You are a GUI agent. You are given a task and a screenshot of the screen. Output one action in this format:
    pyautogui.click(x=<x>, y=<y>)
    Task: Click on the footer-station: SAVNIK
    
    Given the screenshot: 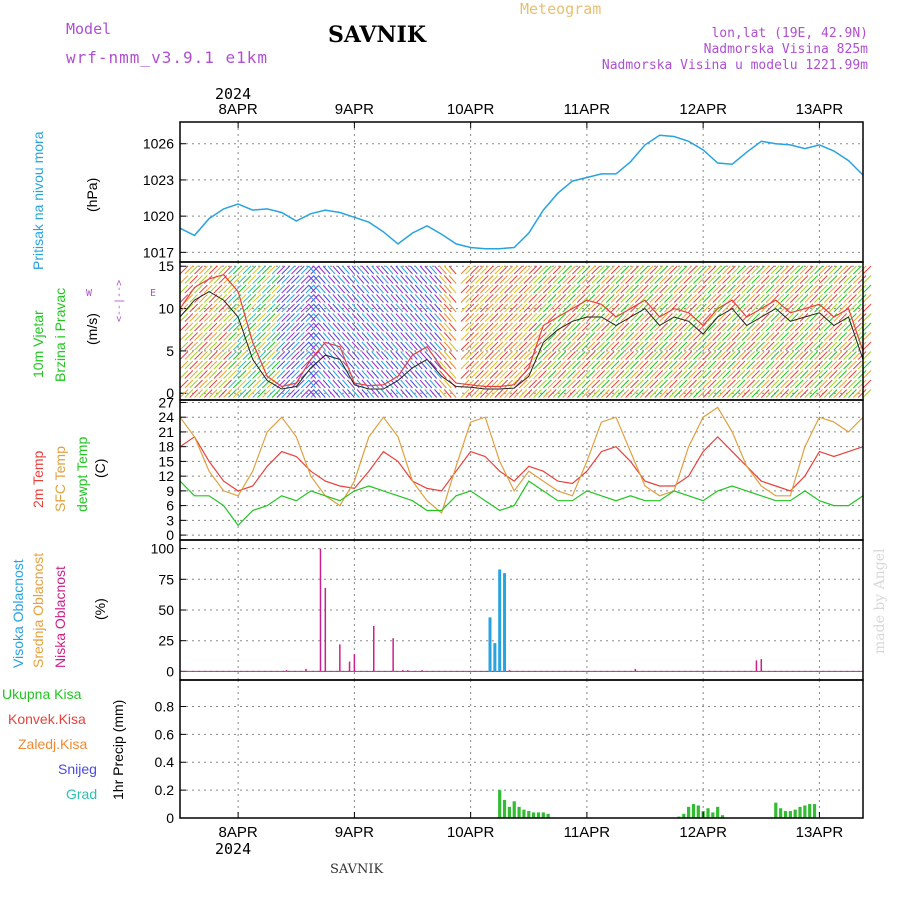 What is the action you would take?
    pyautogui.click(x=357, y=869)
    